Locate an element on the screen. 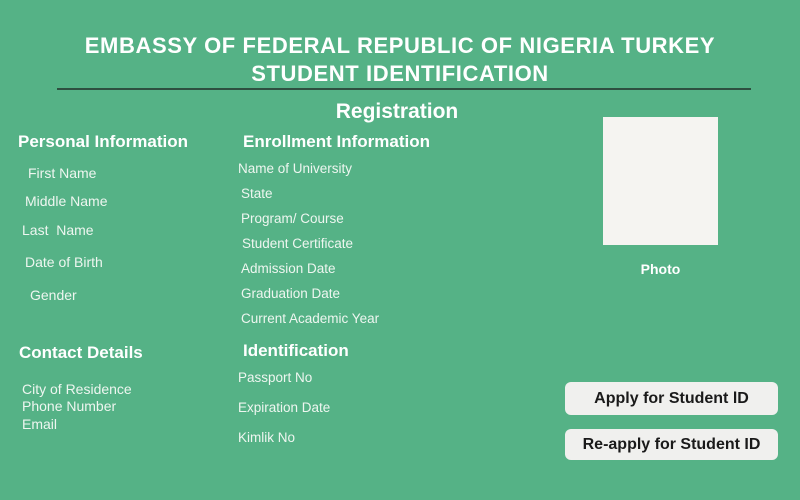 This screenshot has height=500, width=800. field-label-gender: Gender is located at coordinates (53, 295).